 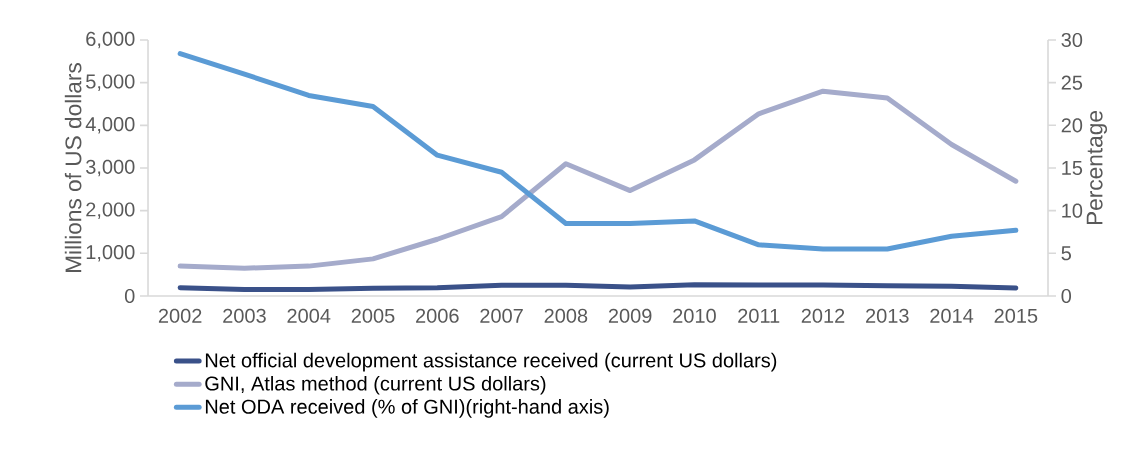 I want to click on y2-tick-label: 10, so click(x=1072, y=210).